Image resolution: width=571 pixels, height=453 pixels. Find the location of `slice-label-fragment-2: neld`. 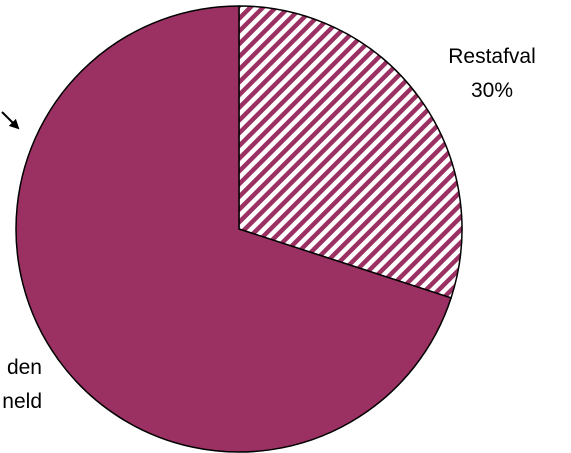

slice-label-fragment-2: neld is located at coordinates (22, 401).